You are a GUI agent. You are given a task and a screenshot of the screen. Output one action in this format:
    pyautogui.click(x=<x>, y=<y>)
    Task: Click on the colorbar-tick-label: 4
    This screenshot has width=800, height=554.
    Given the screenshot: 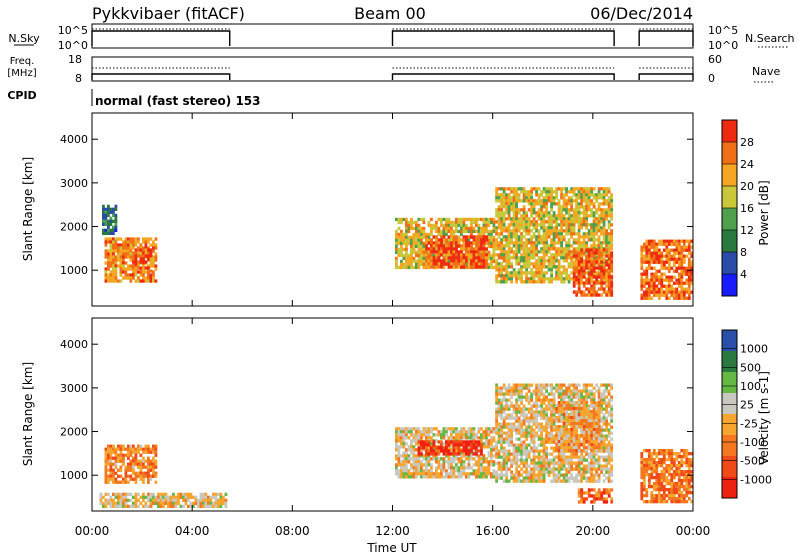 What is the action you would take?
    pyautogui.click(x=743, y=274)
    